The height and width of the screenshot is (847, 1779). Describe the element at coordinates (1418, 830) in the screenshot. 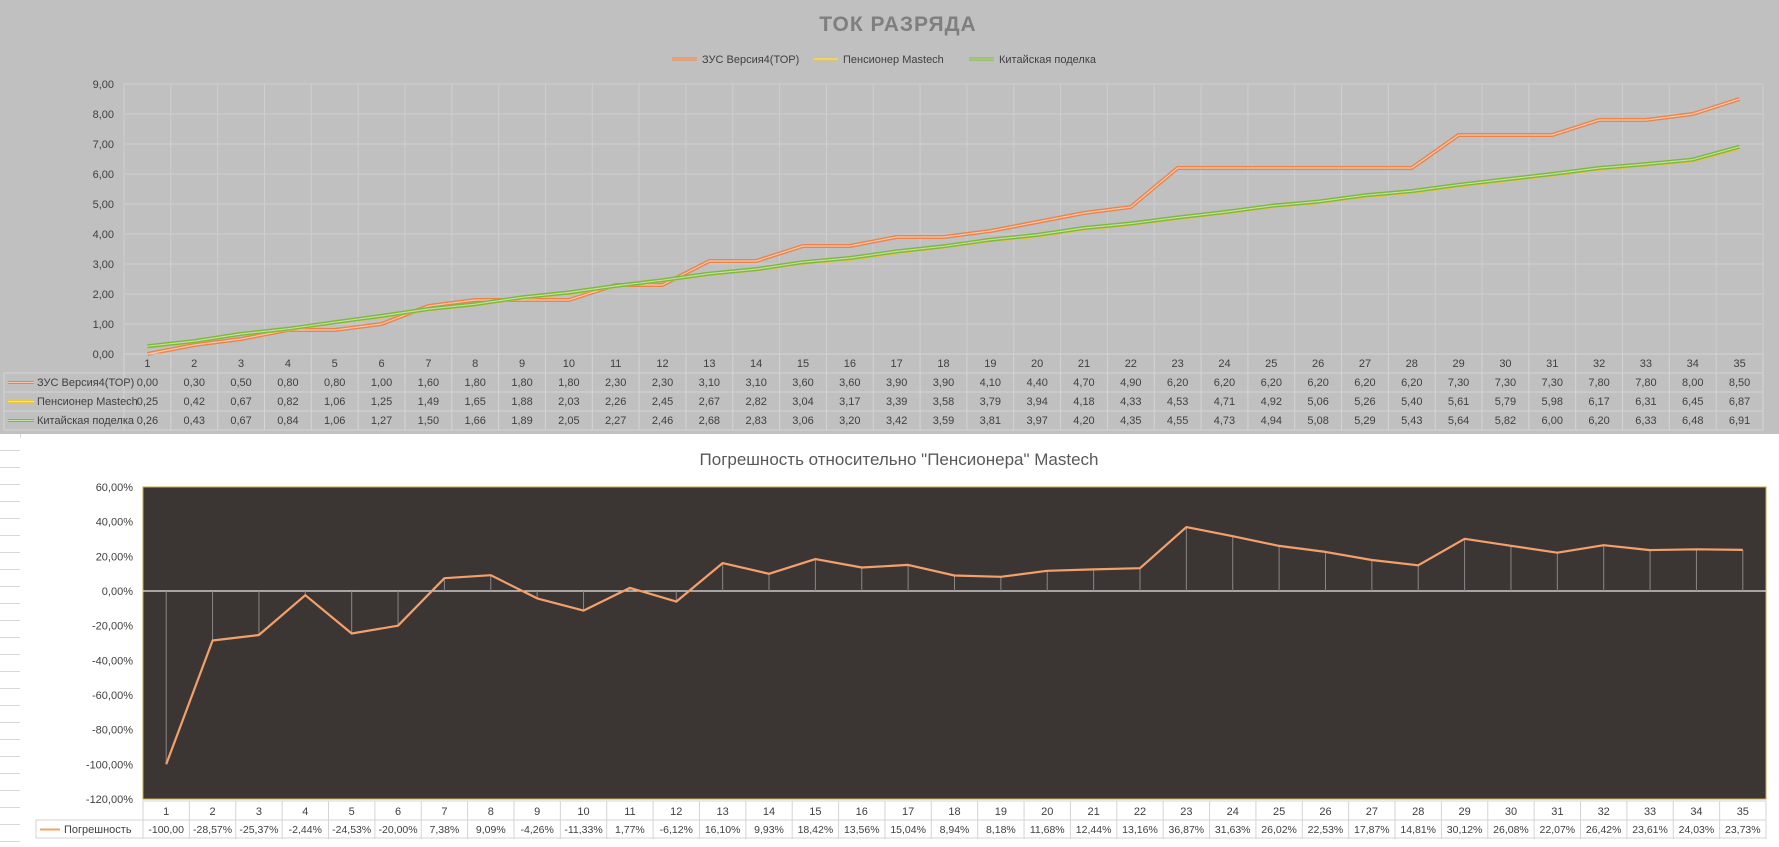

I see `data-label: 14,81%` at that location.